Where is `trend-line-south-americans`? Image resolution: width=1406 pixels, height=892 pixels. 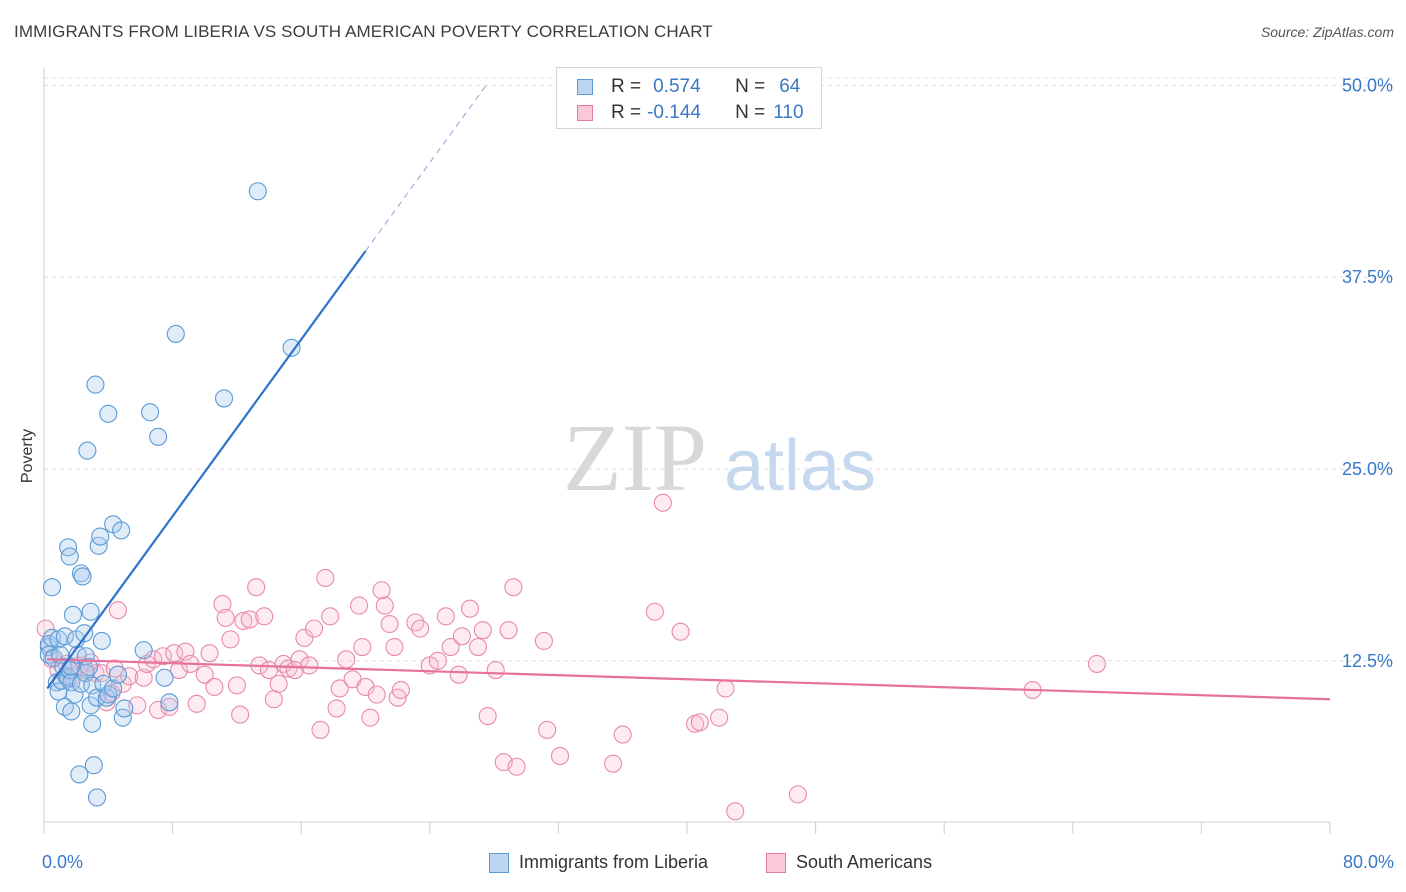
trend-line-south-americans is located at coordinates (689, 679).